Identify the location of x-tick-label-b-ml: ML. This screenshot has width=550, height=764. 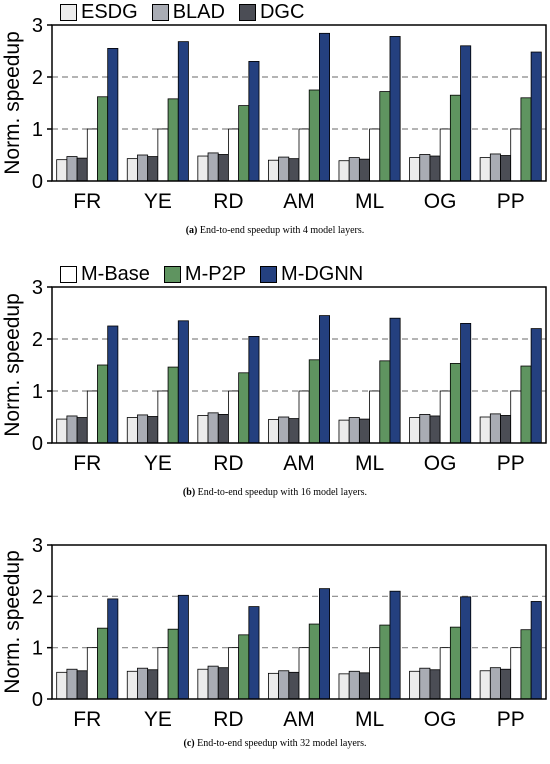
(369, 463).